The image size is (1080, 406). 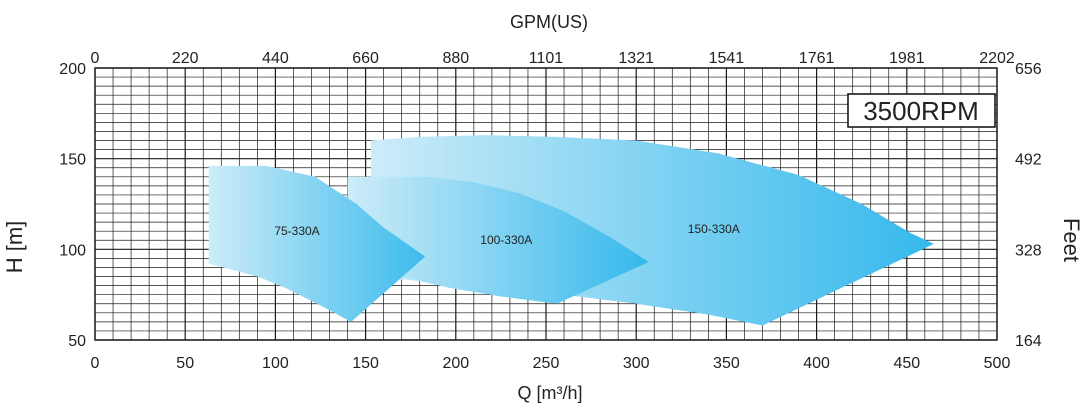 What do you see at coordinates (506, 240) in the screenshot?
I see `region-label-100-330a: 100-330A` at bounding box center [506, 240].